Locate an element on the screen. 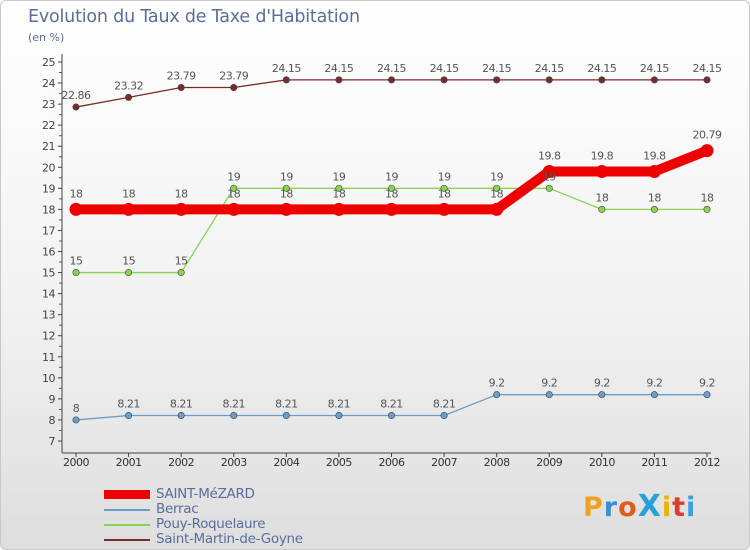  data-label: 23.32 is located at coordinates (128, 85).